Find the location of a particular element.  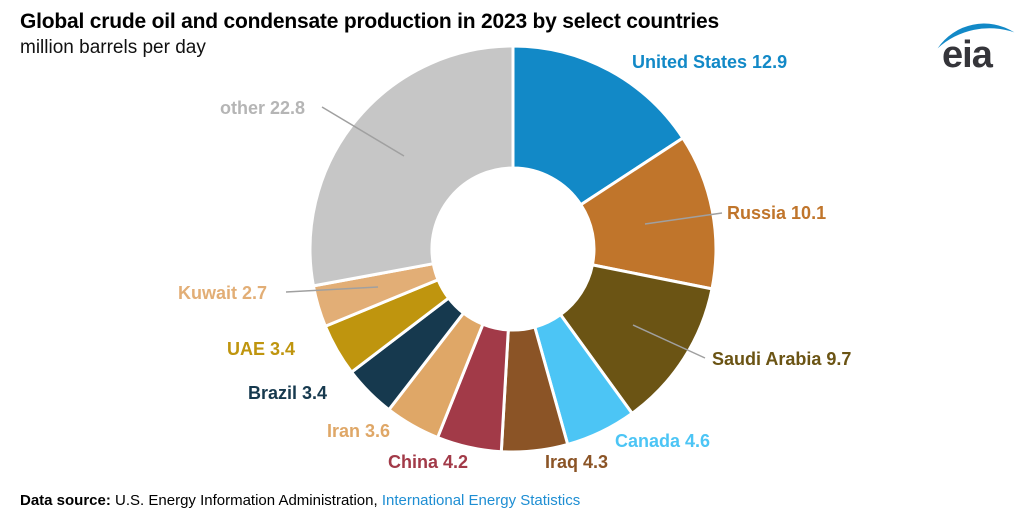

data-source-prefix: Data source: is located at coordinates (65, 500).